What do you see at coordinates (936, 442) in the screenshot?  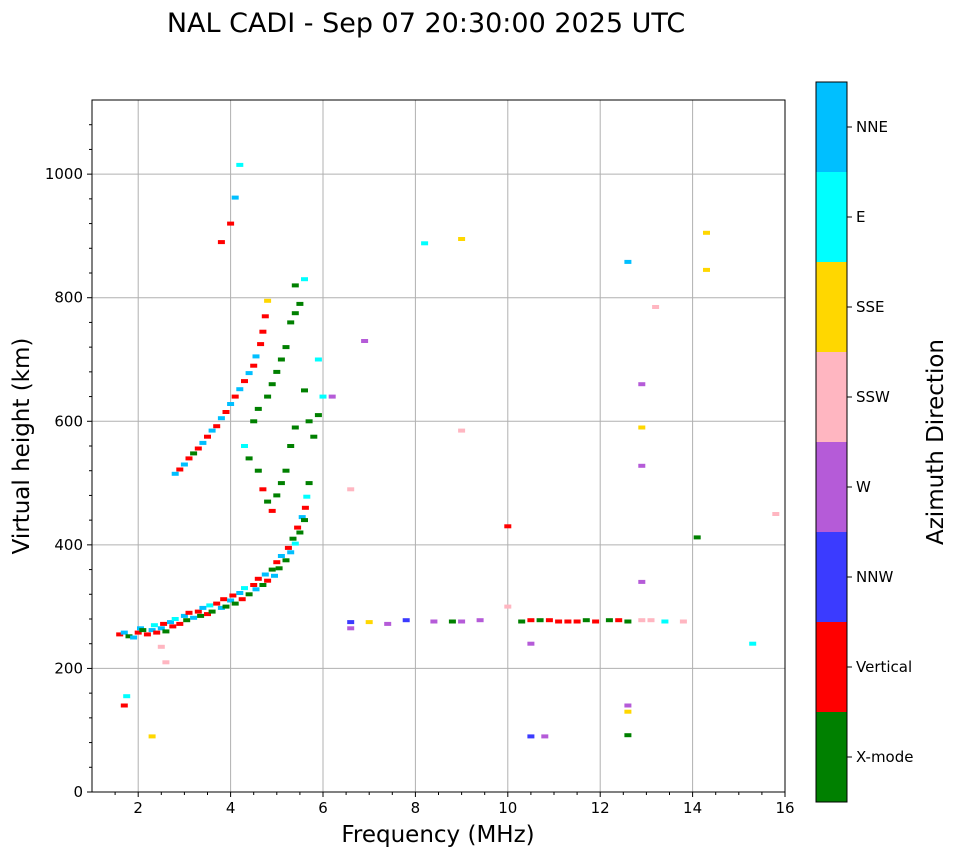 I see `colorbar-label: Azimuth Direction` at bounding box center [936, 442].